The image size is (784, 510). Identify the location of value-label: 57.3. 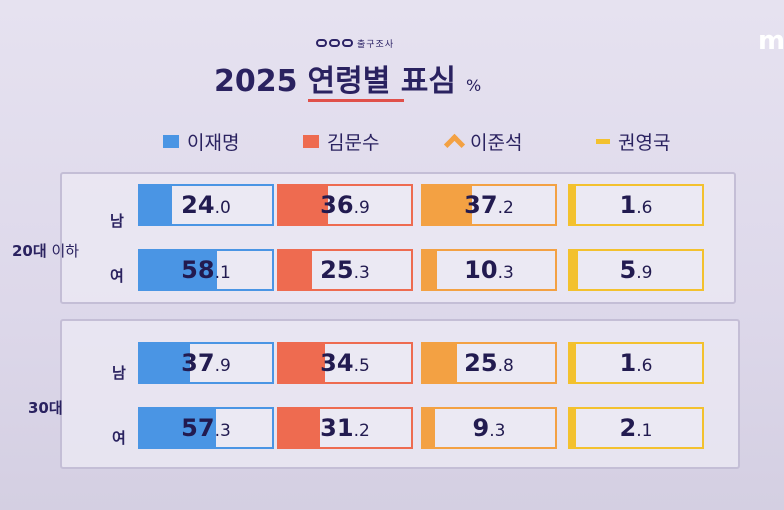
(206, 428).